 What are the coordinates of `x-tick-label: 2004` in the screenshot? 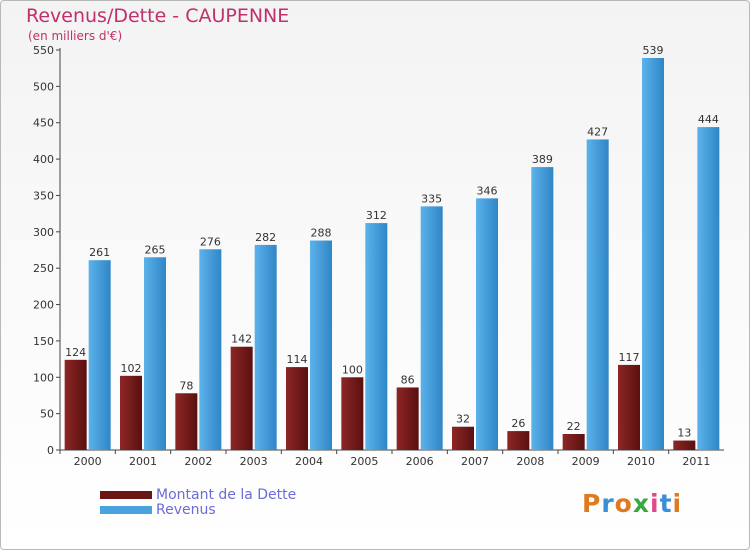 It's located at (309, 461).